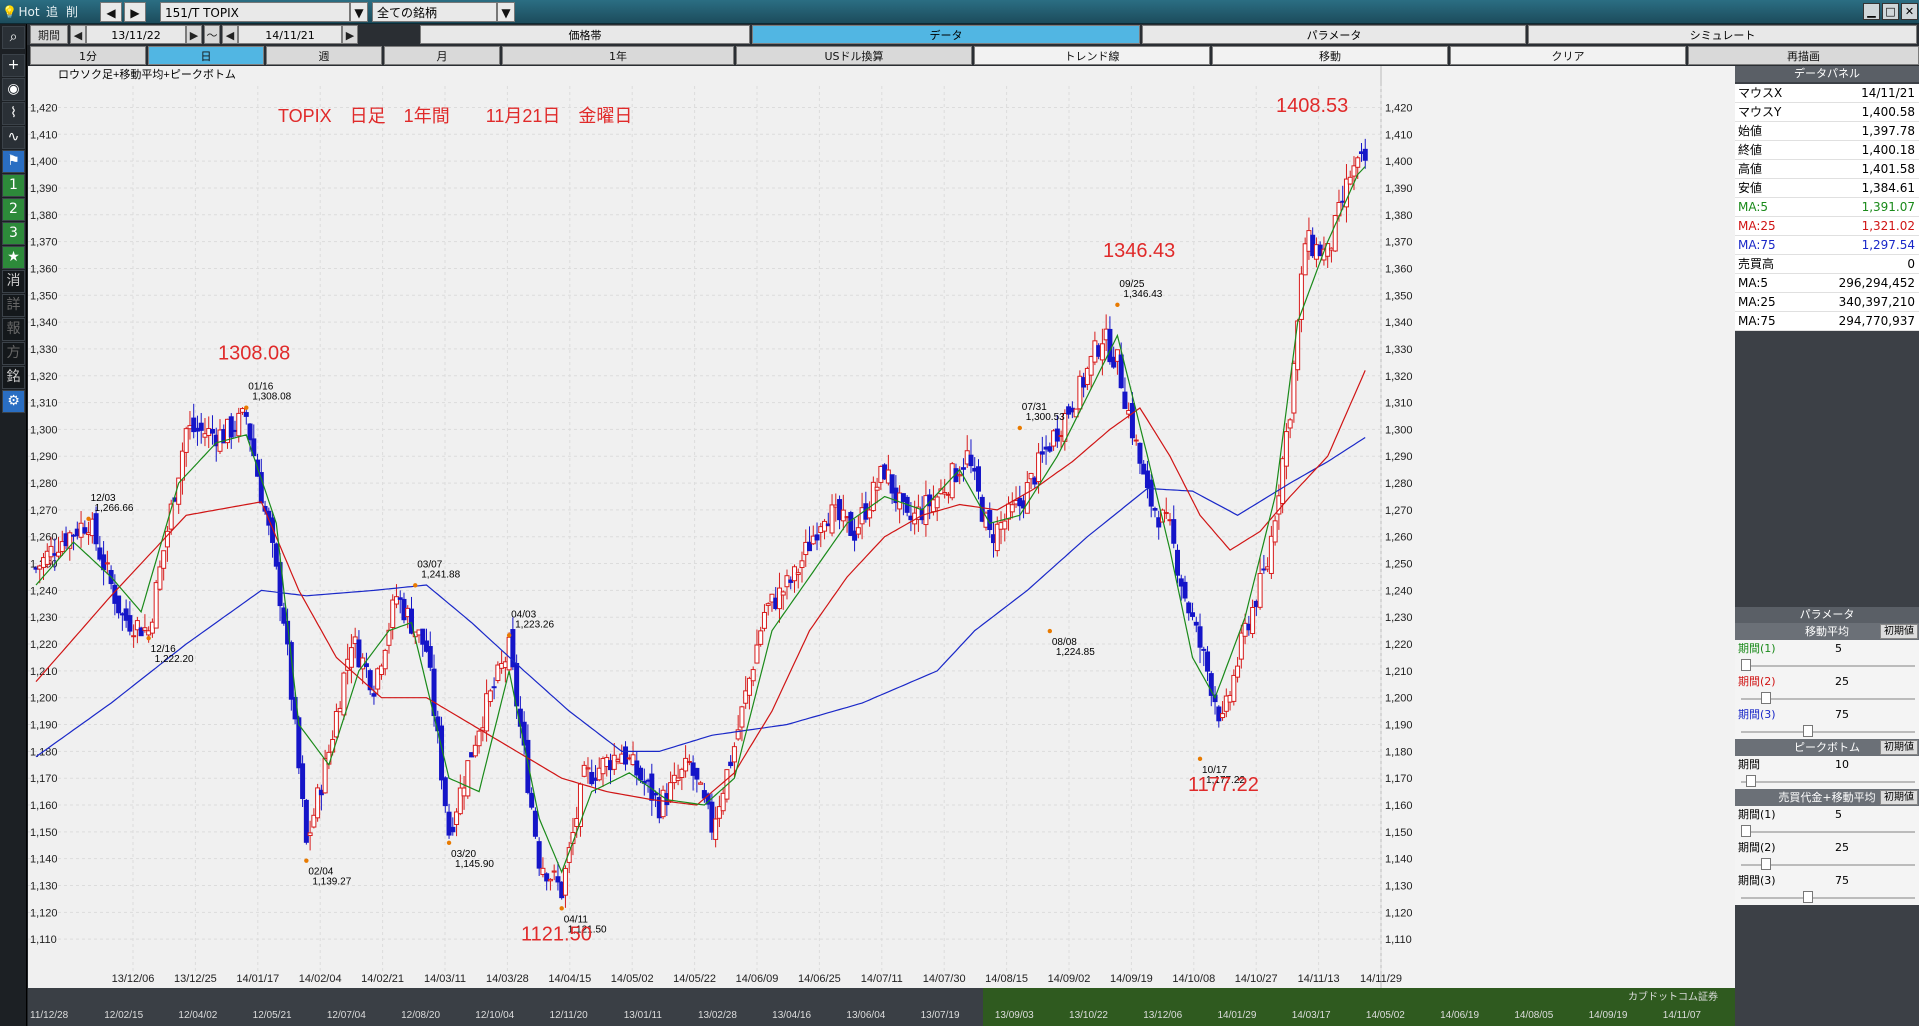 The height and width of the screenshot is (1026, 1919). Describe the element at coordinates (359, 12) in the screenshot. I see `symbol-dropdown-icon: ▼` at that location.